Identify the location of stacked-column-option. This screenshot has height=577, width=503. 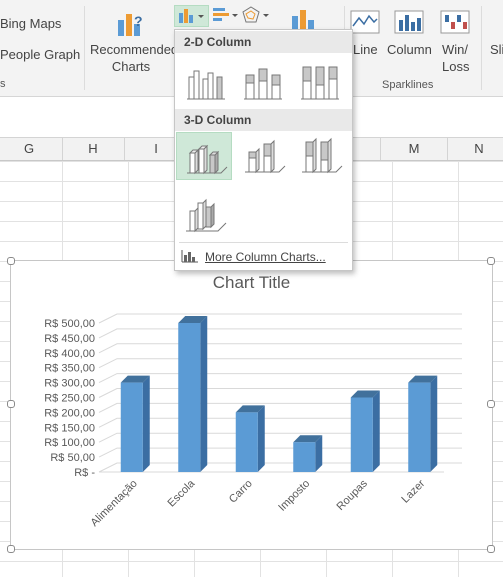
(263, 81).